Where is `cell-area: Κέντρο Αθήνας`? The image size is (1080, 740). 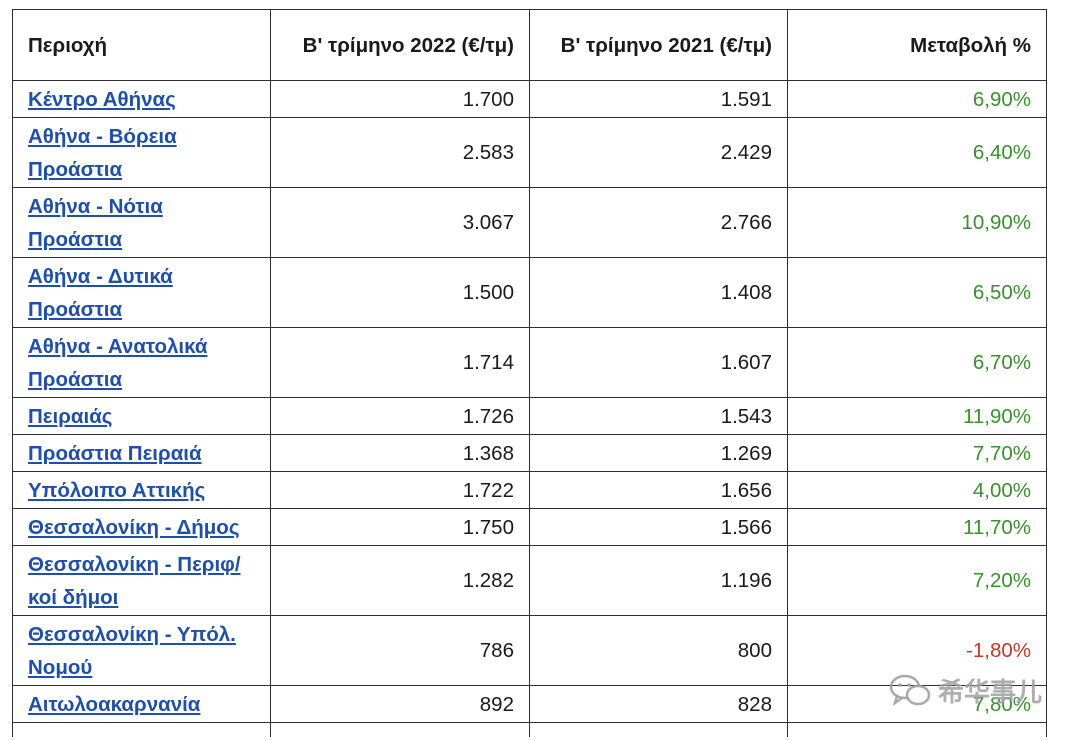 cell-area: Κέντρο Αθήνας is located at coordinates (141, 99).